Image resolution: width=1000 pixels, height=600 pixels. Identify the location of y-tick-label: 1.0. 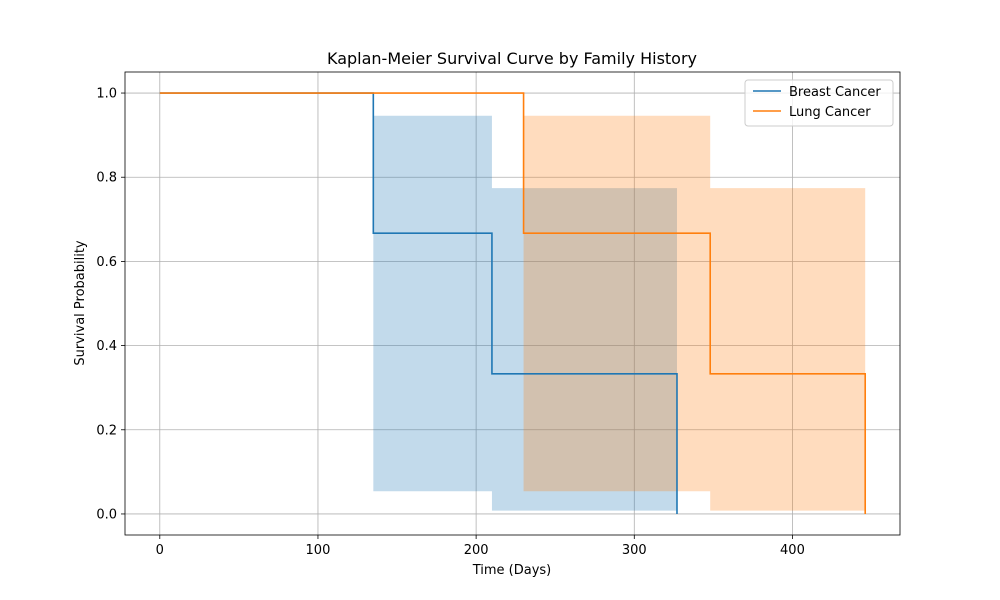
(106, 94).